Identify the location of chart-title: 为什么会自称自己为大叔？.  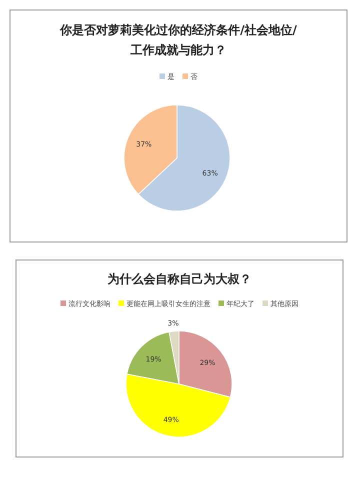
(180, 279).